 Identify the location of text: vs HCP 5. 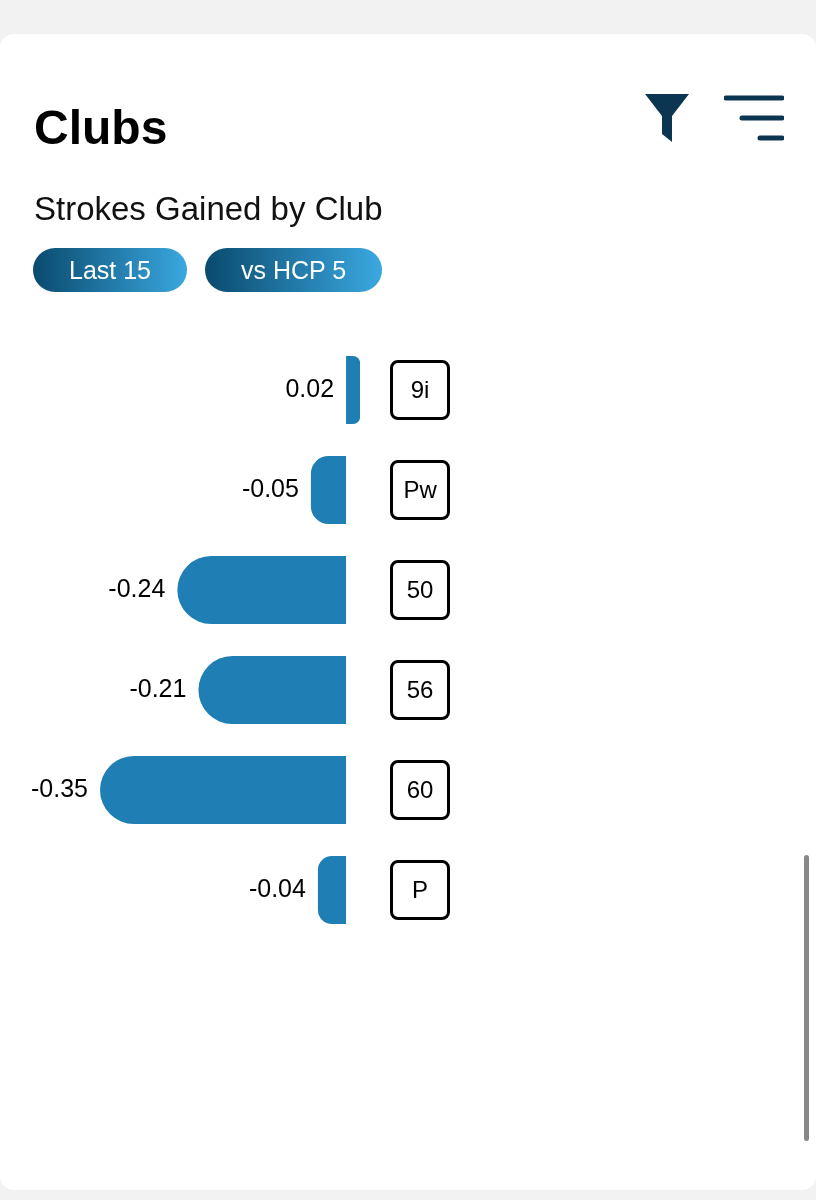
(294, 270).